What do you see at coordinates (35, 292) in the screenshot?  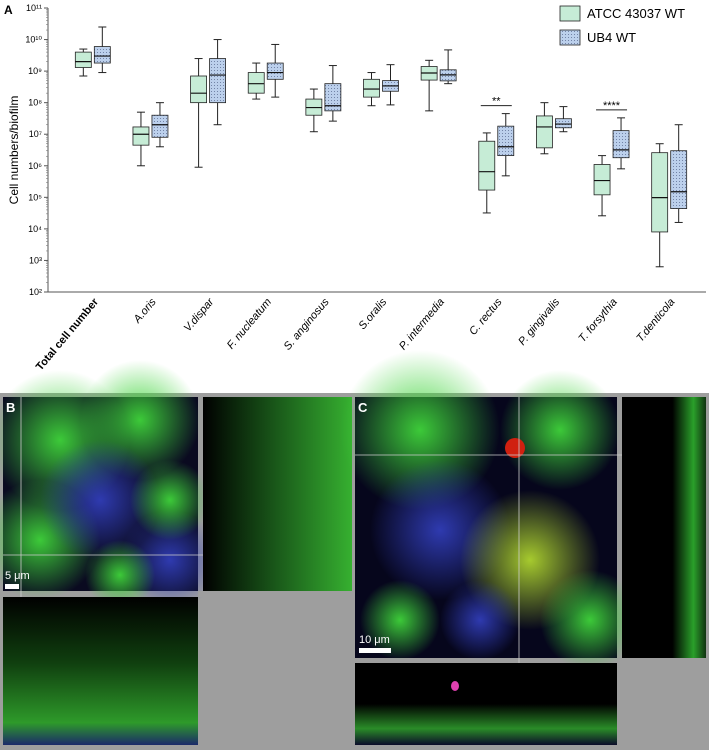 I see `y-tick-label: 10²` at bounding box center [35, 292].